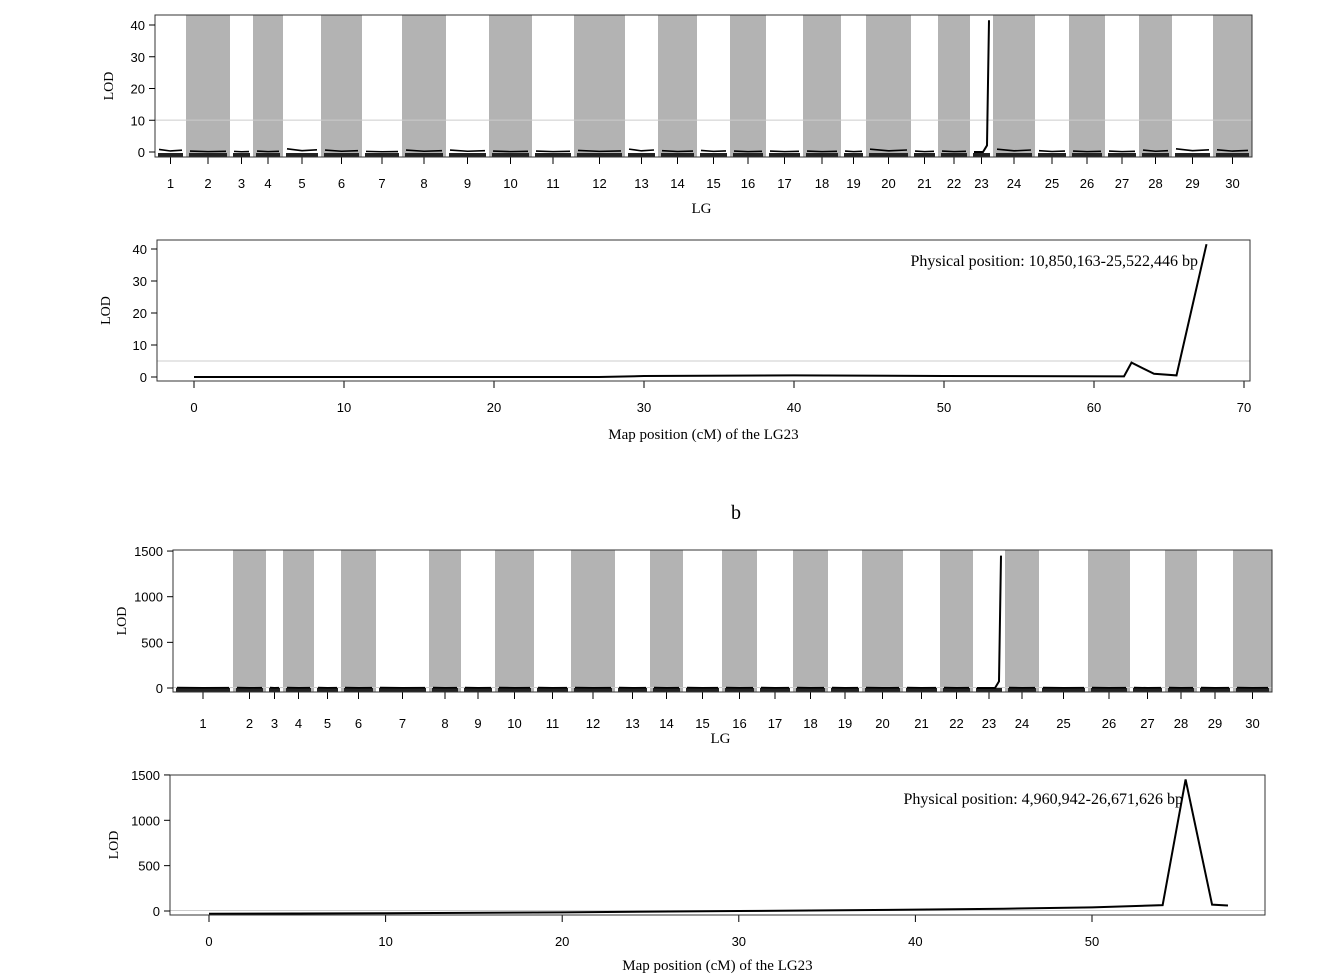  Describe the element at coordinates (924, 183) in the screenshot. I see `x-tick-label: 21` at that location.